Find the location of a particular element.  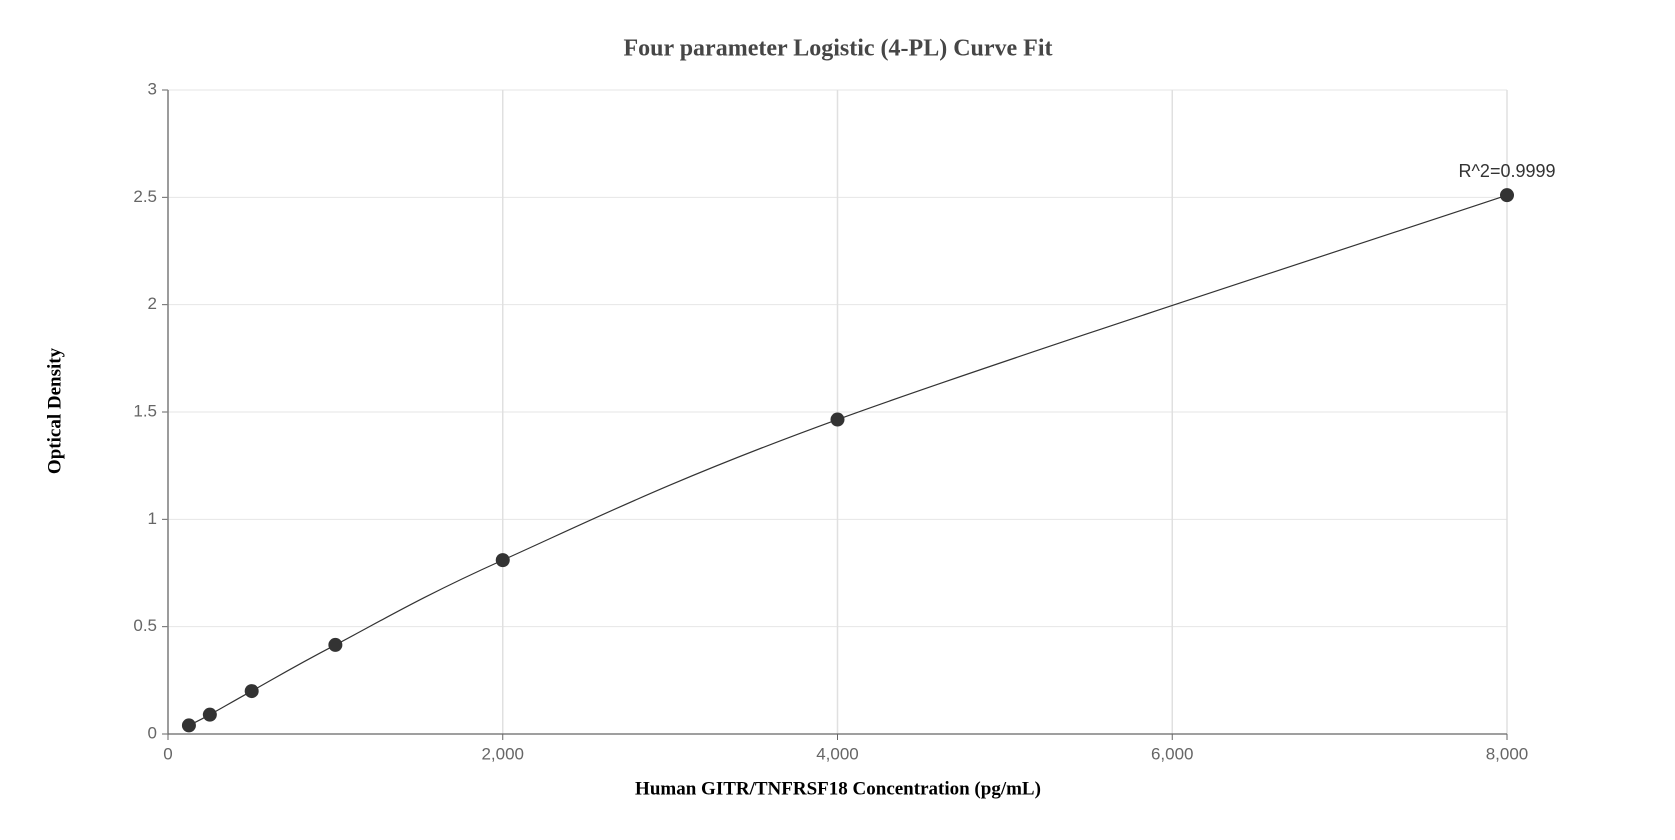

y-tick-label: 1 is located at coordinates (152, 518).